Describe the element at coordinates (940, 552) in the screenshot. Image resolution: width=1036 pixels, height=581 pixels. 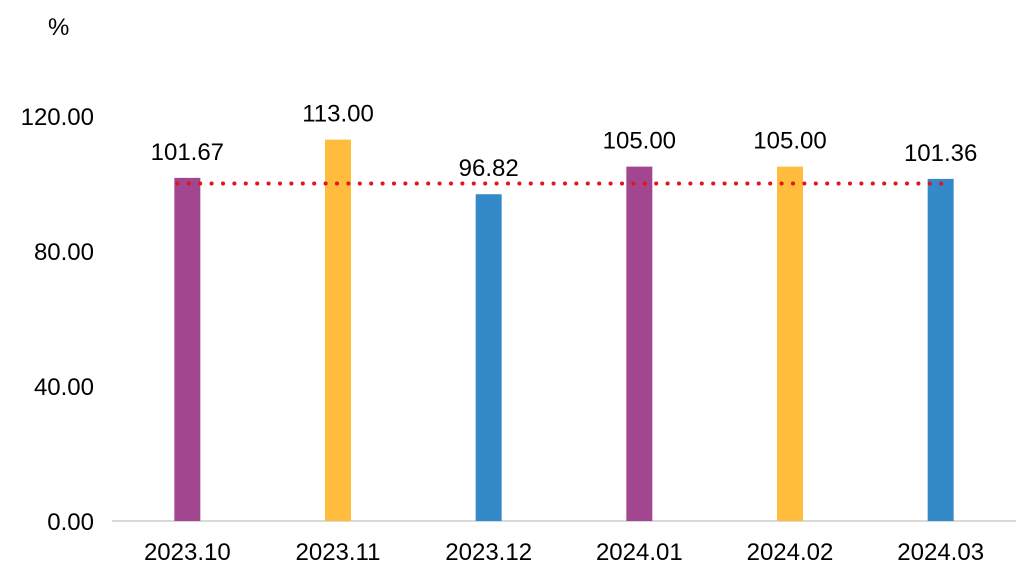
I see `x-tick-label: 2024.03` at that location.